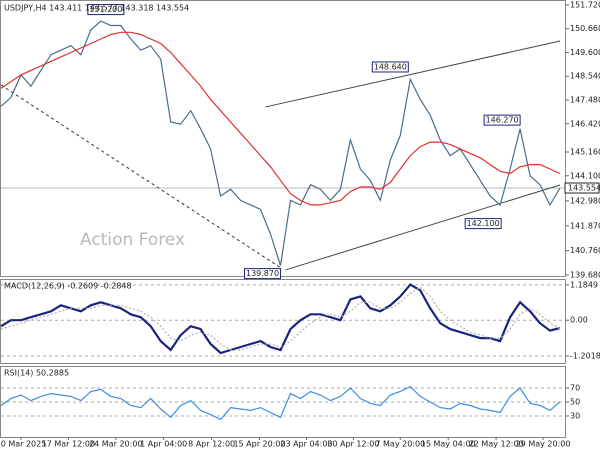 The width and height of the screenshot is (600, 450). What do you see at coordinates (585, 152) in the screenshot?
I see `y-tick-label: 145.160` at bounding box center [585, 152].